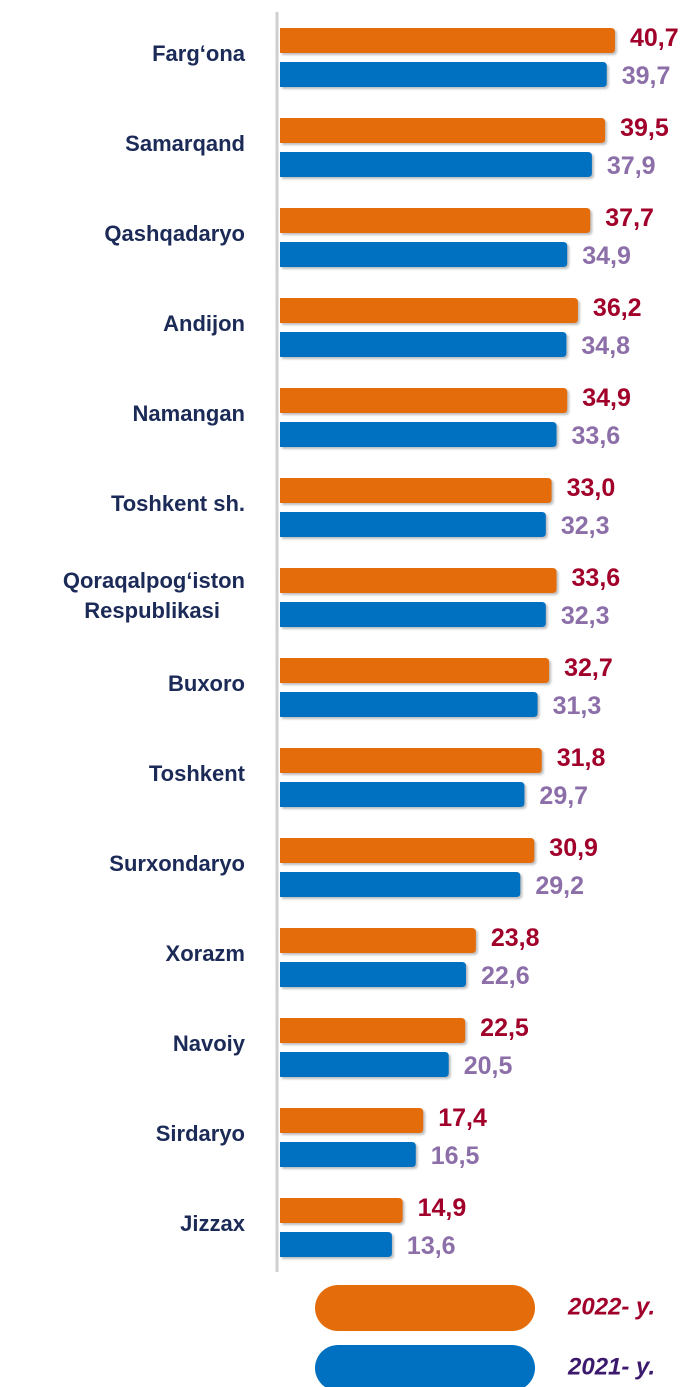 The height and width of the screenshot is (1387, 699). I want to click on value-label: 23,8, so click(515, 938).